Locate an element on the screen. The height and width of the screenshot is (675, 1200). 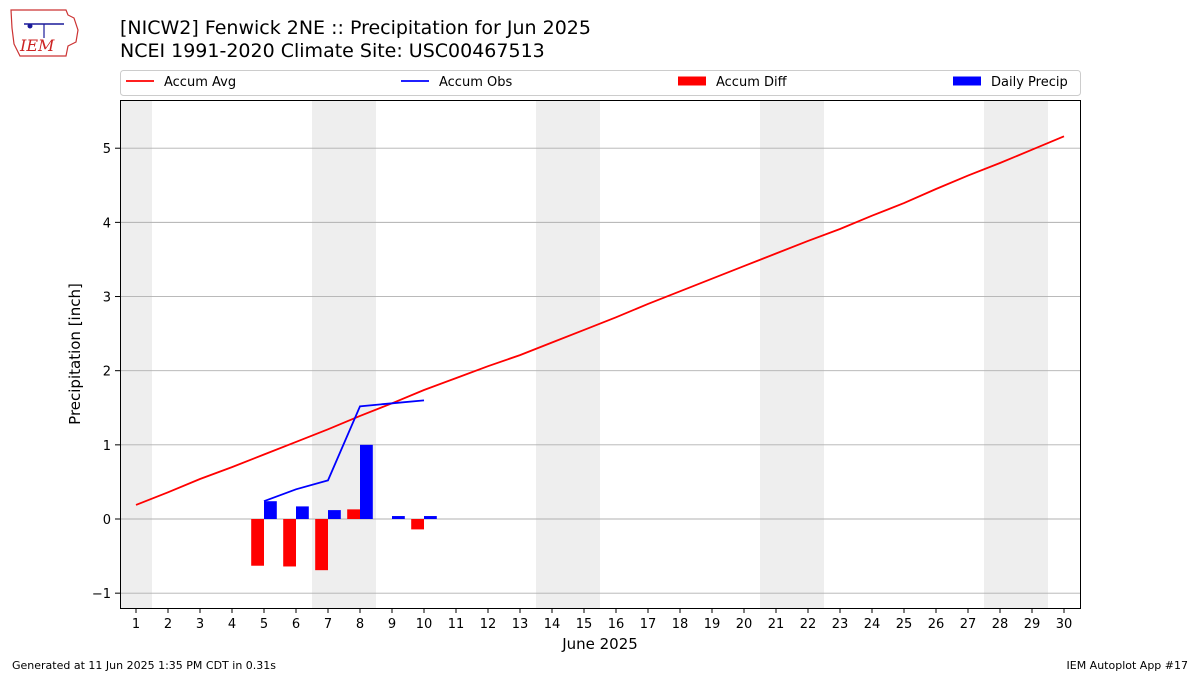
y-tick-label-4: 4 is located at coordinates (107, 223).